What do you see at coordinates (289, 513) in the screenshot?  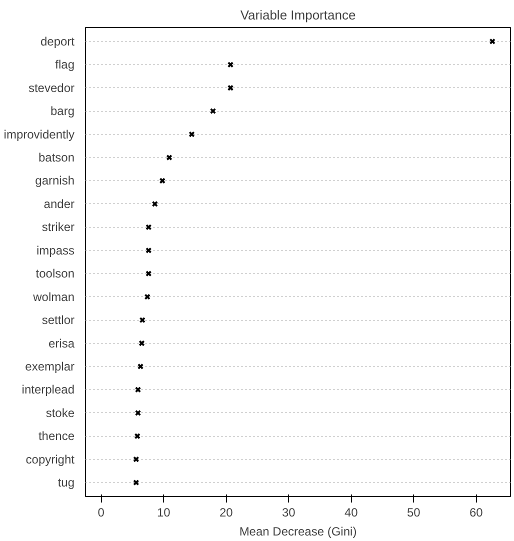 I see `x-tick-label: 30` at bounding box center [289, 513].